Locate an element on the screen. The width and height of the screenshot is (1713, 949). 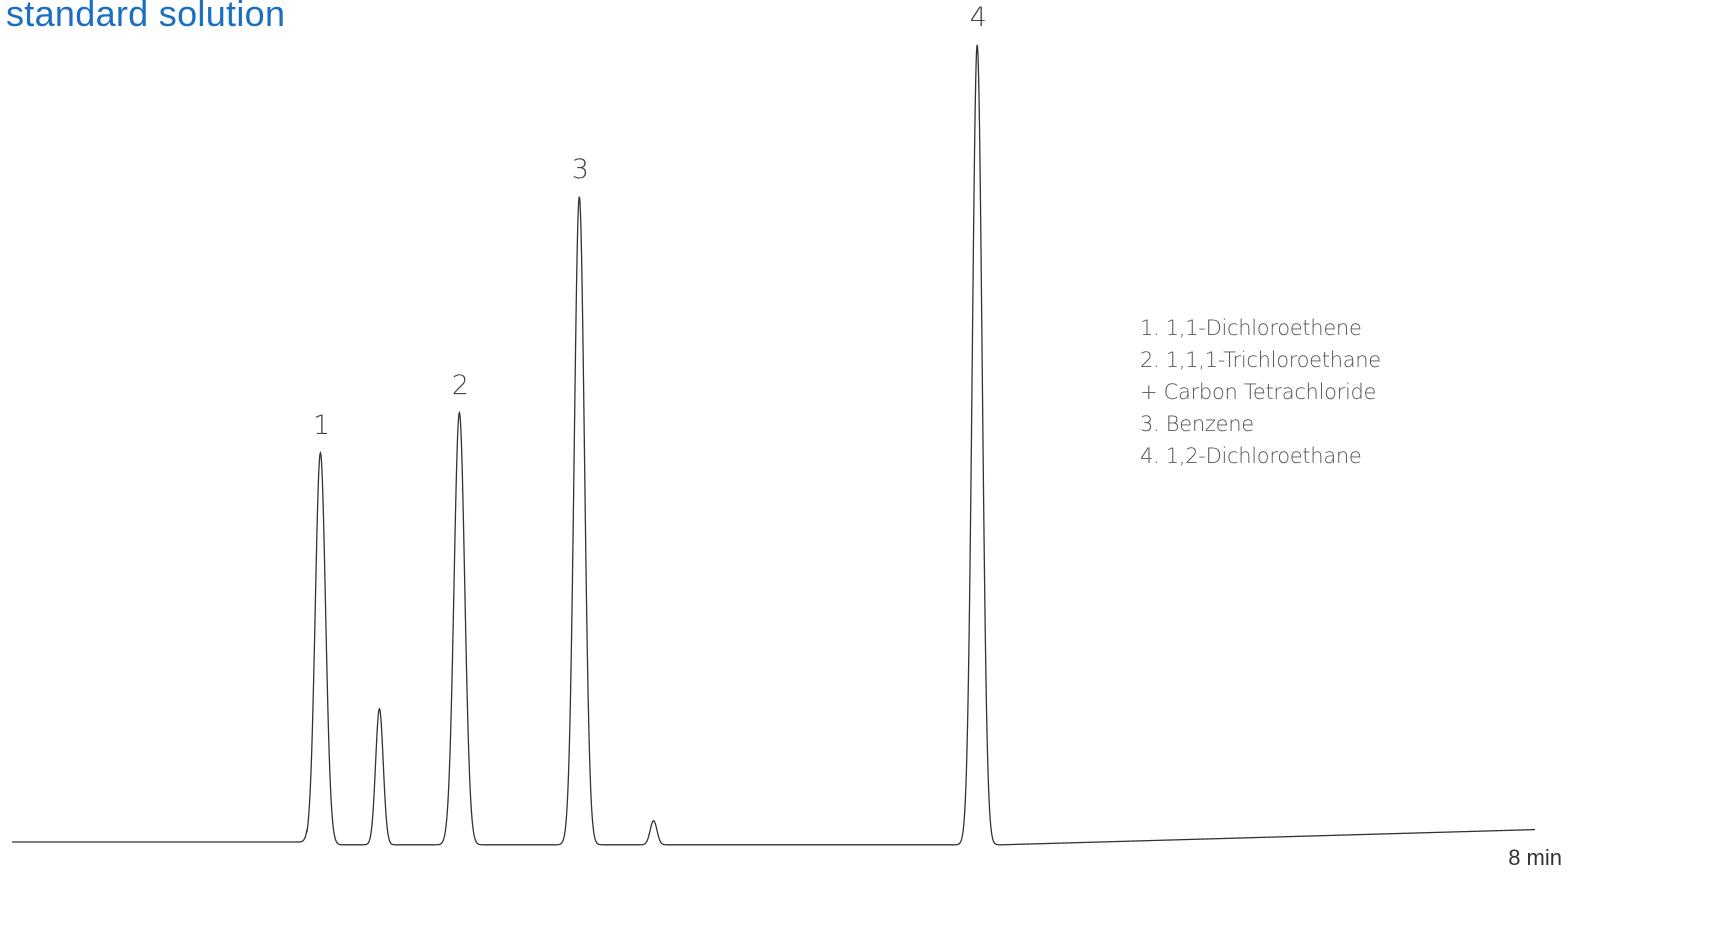
legend-item: 3. Benzene is located at coordinates (1197, 424).